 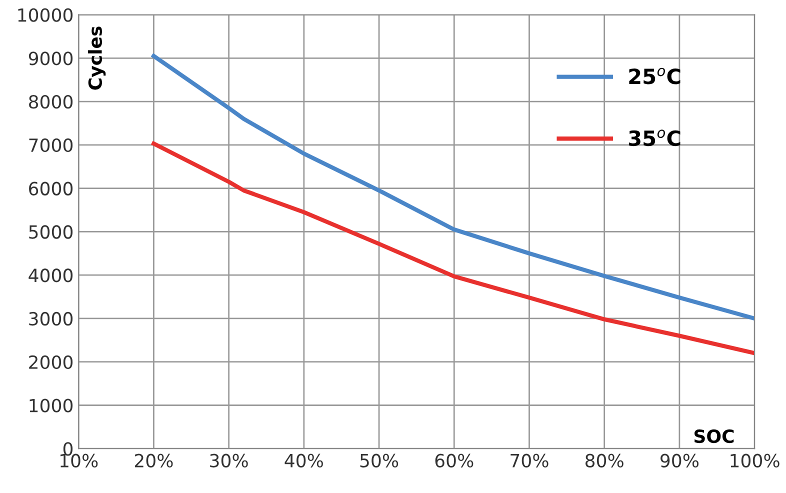 What do you see at coordinates (79, 461) in the screenshot?
I see `x-tick-label: 10%` at bounding box center [79, 461].